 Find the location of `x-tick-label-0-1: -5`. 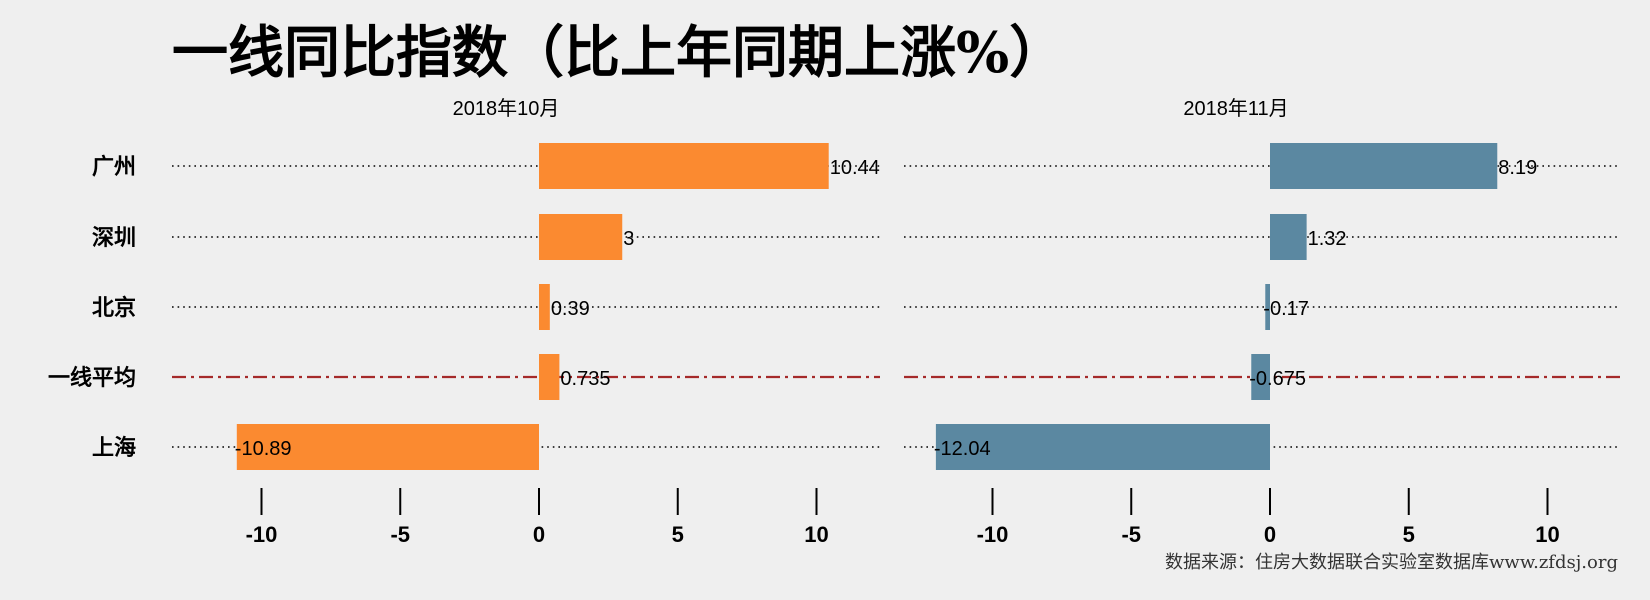

x-tick-label-0-1: -5 is located at coordinates (400, 534).